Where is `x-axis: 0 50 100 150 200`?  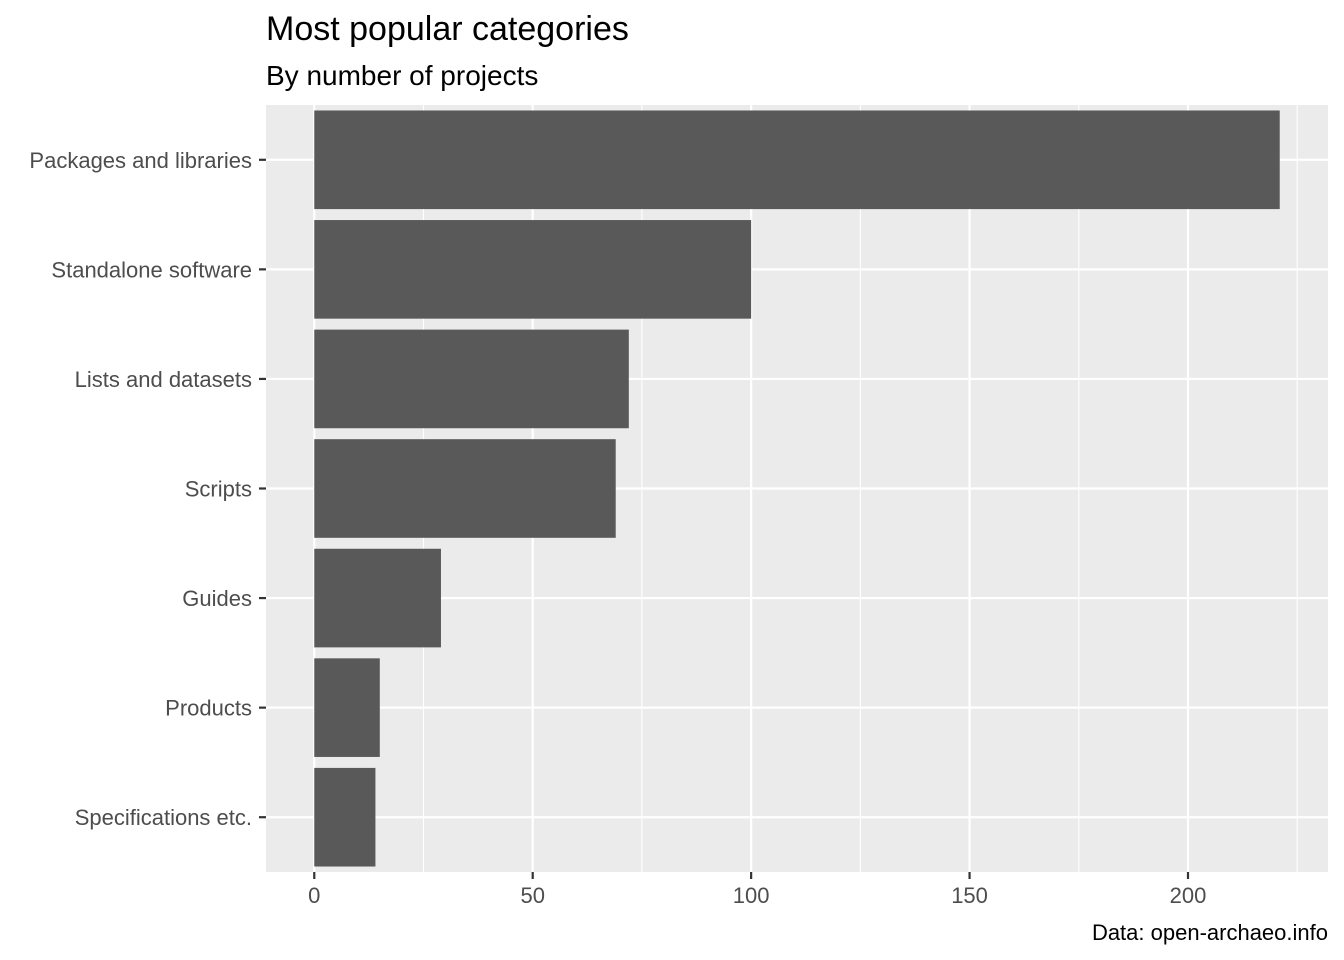
x-axis: 0 50 100 150 200 is located at coordinates (757, 890).